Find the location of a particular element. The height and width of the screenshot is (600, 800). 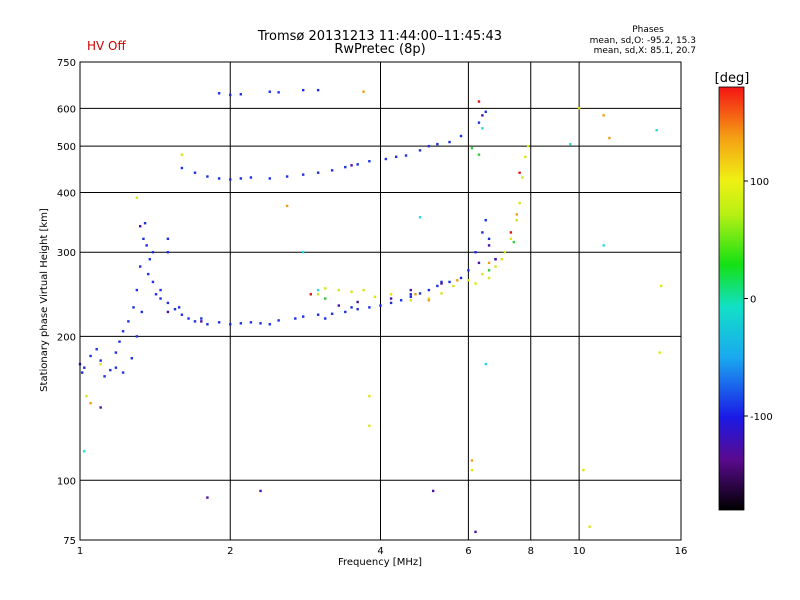

colorbar-ticks: -100 0 100 is located at coordinates (758, 300).